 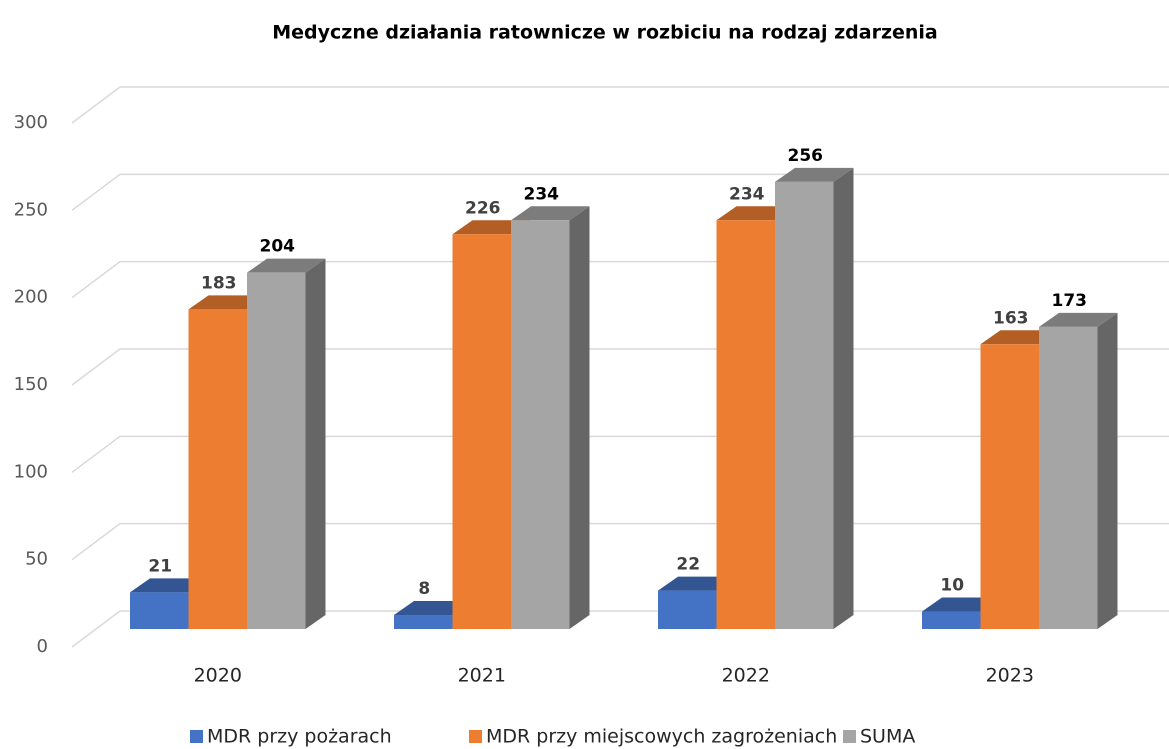 What do you see at coordinates (31, 471) in the screenshot?
I see `y-tick-label: 100` at bounding box center [31, 471].